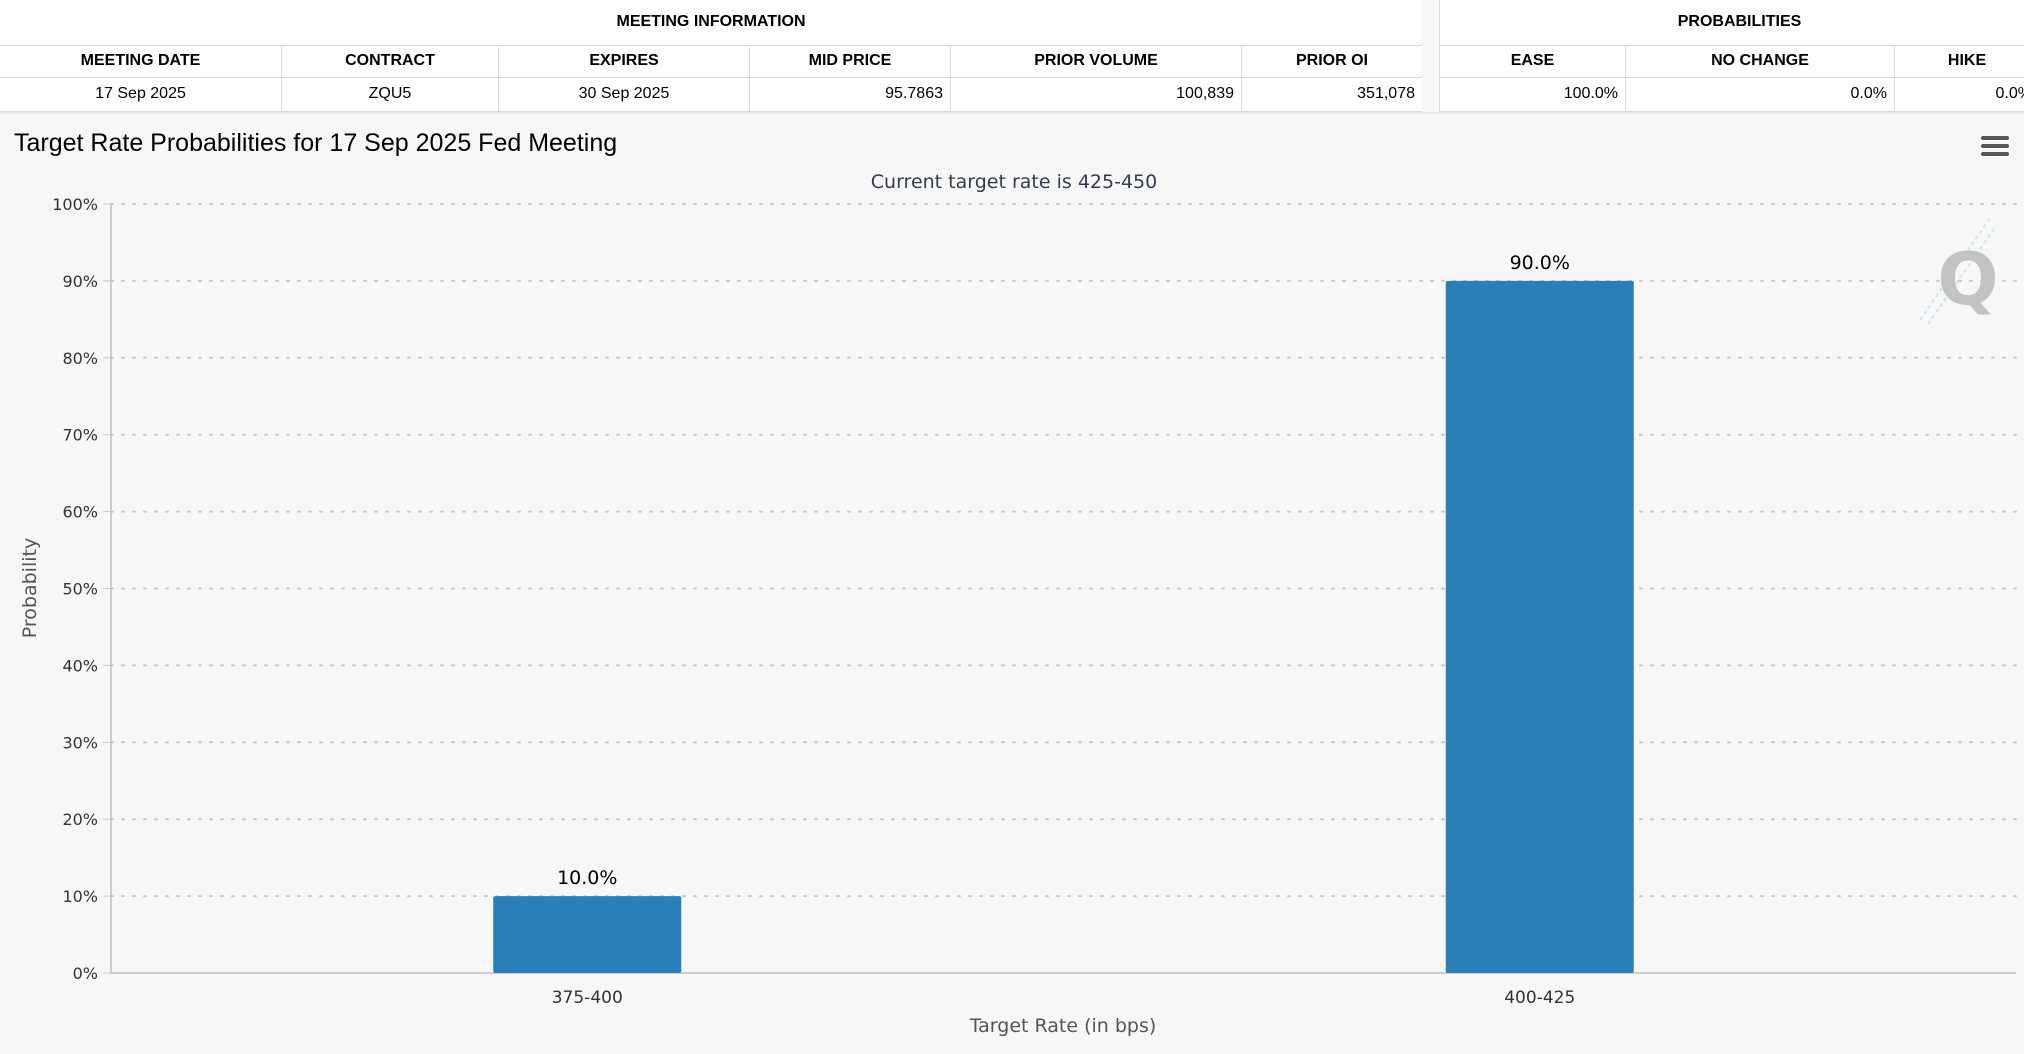  I want to click on chart-subtitle: Current target rate is 425-450, so click(1014, 182).